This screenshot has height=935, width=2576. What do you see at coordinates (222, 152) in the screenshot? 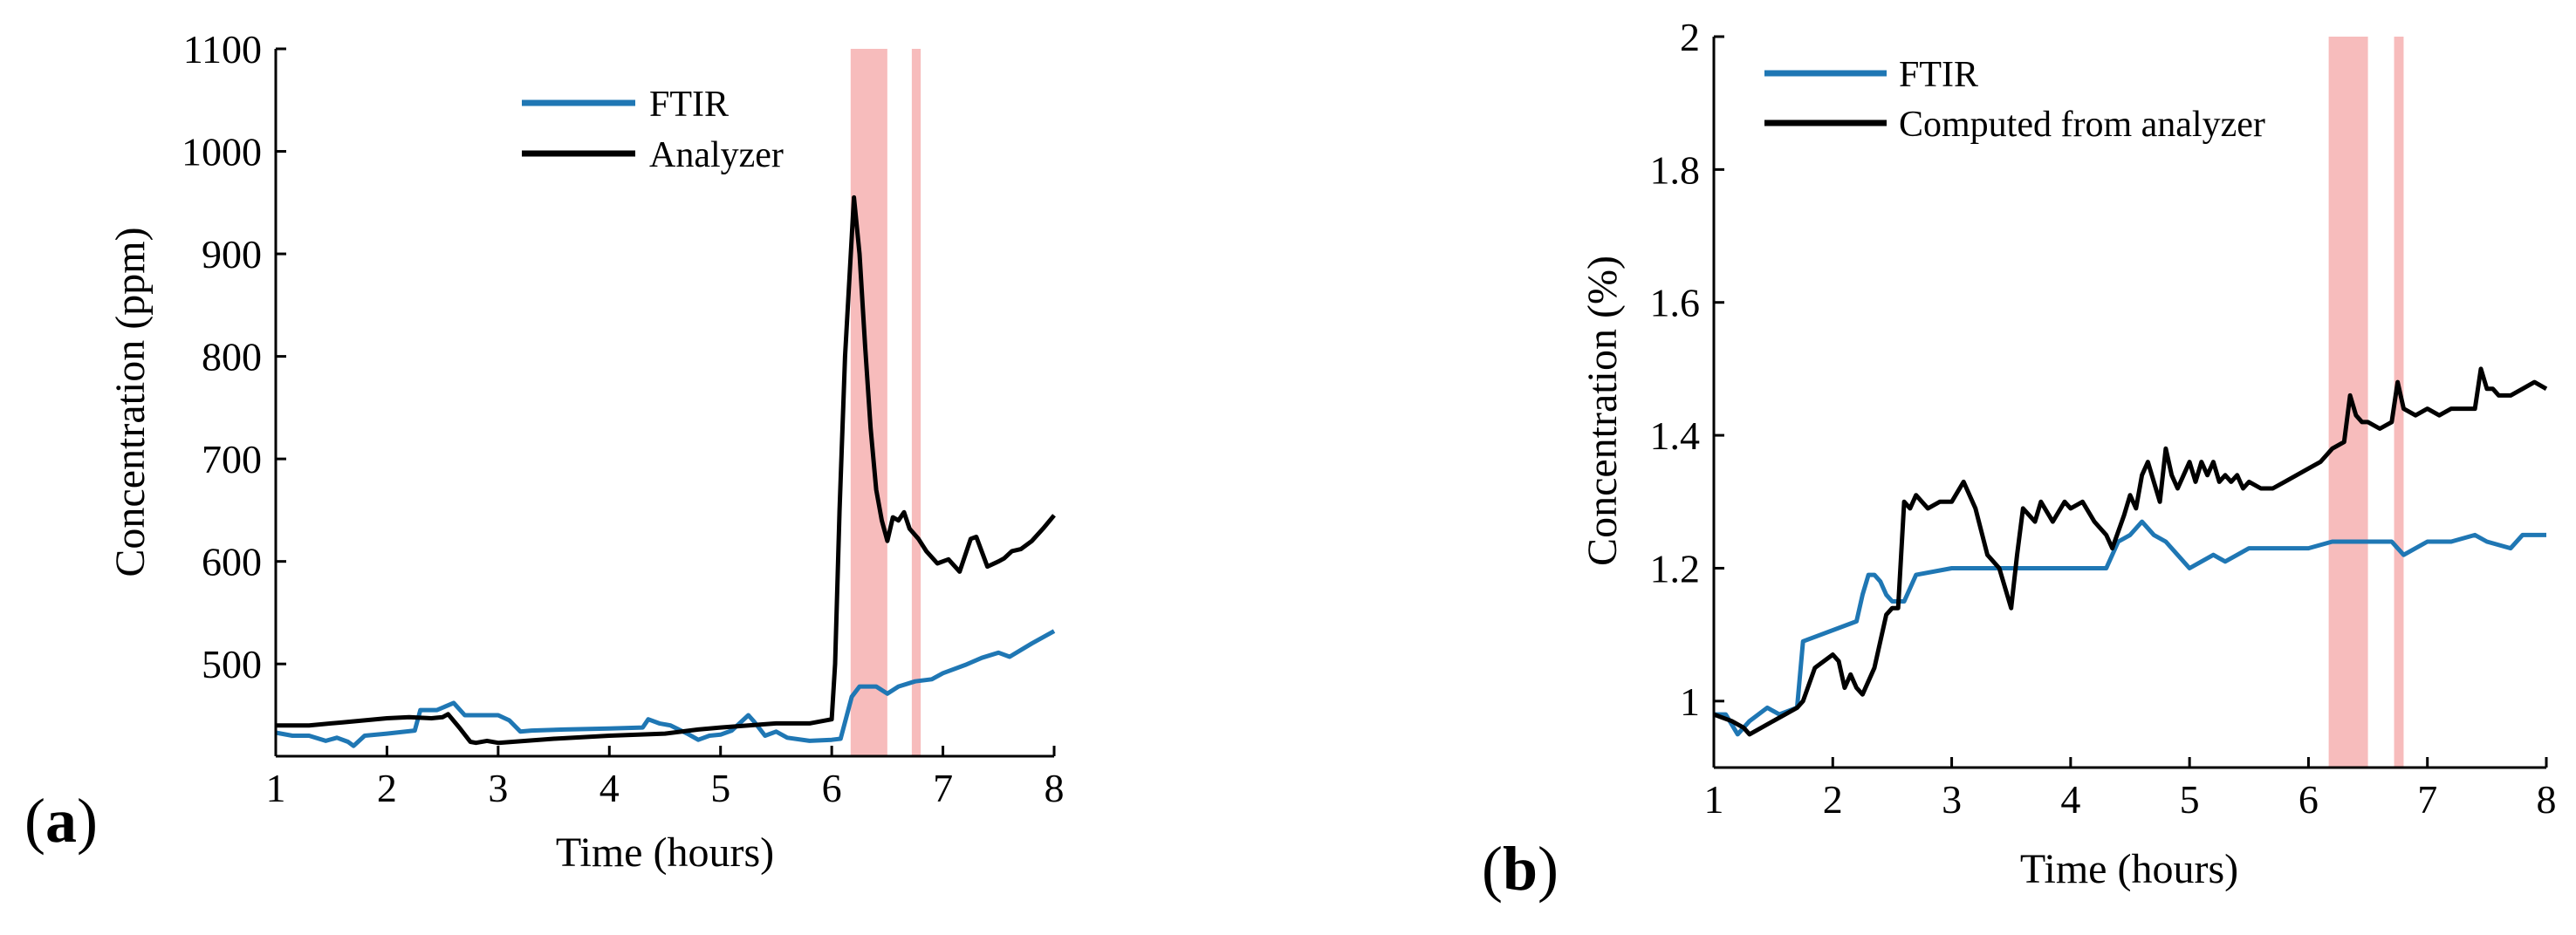
I see `y-tick-label-a: 1000` at bounding box center [222, 152].